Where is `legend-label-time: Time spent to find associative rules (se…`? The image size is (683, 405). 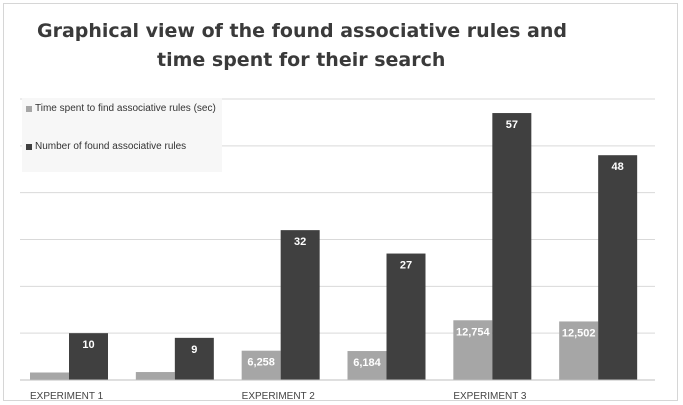
legend-label-time: Time spent to find associative rules (se… is located at coordinates (125, 108).